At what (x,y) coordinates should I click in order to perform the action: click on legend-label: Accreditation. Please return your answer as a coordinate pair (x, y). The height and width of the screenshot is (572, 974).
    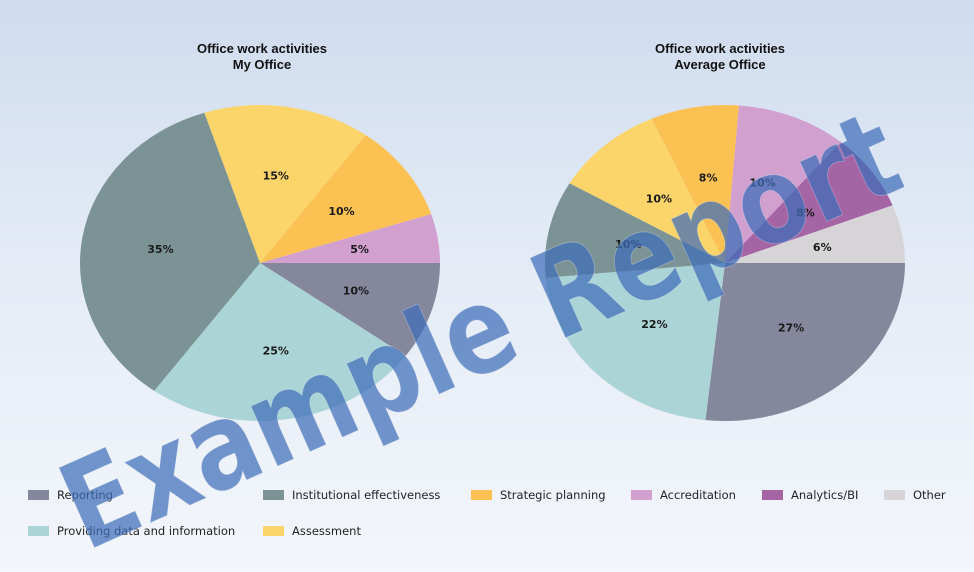
    Looking at the image, I should click on (698, 495).